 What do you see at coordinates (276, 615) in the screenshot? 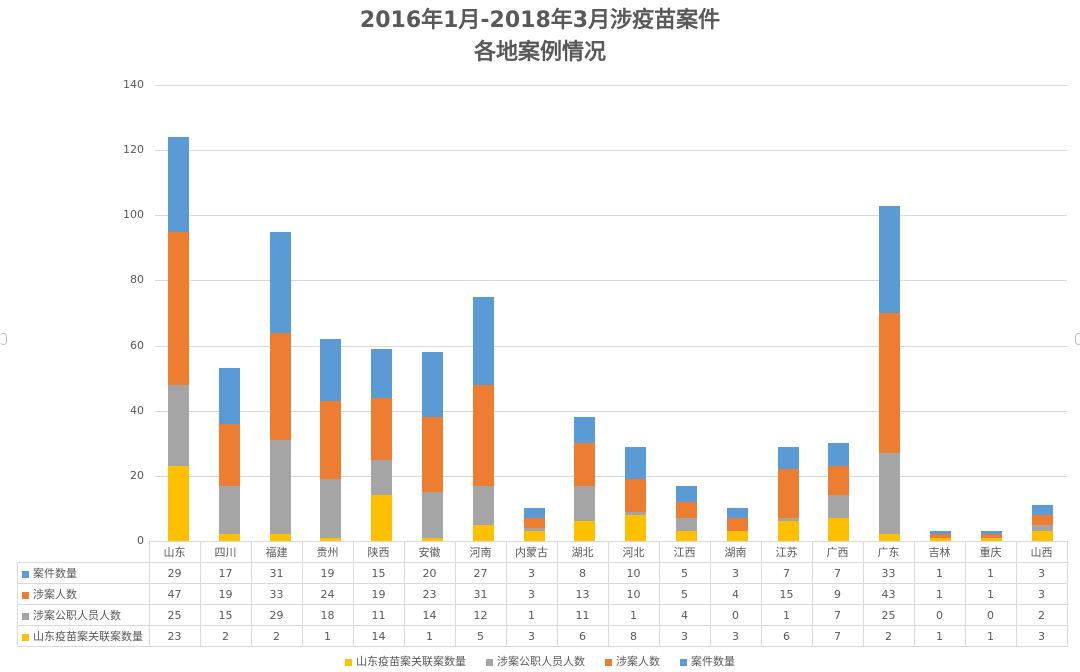
I see `table-cell: 29` at bounding box center [276, 615].